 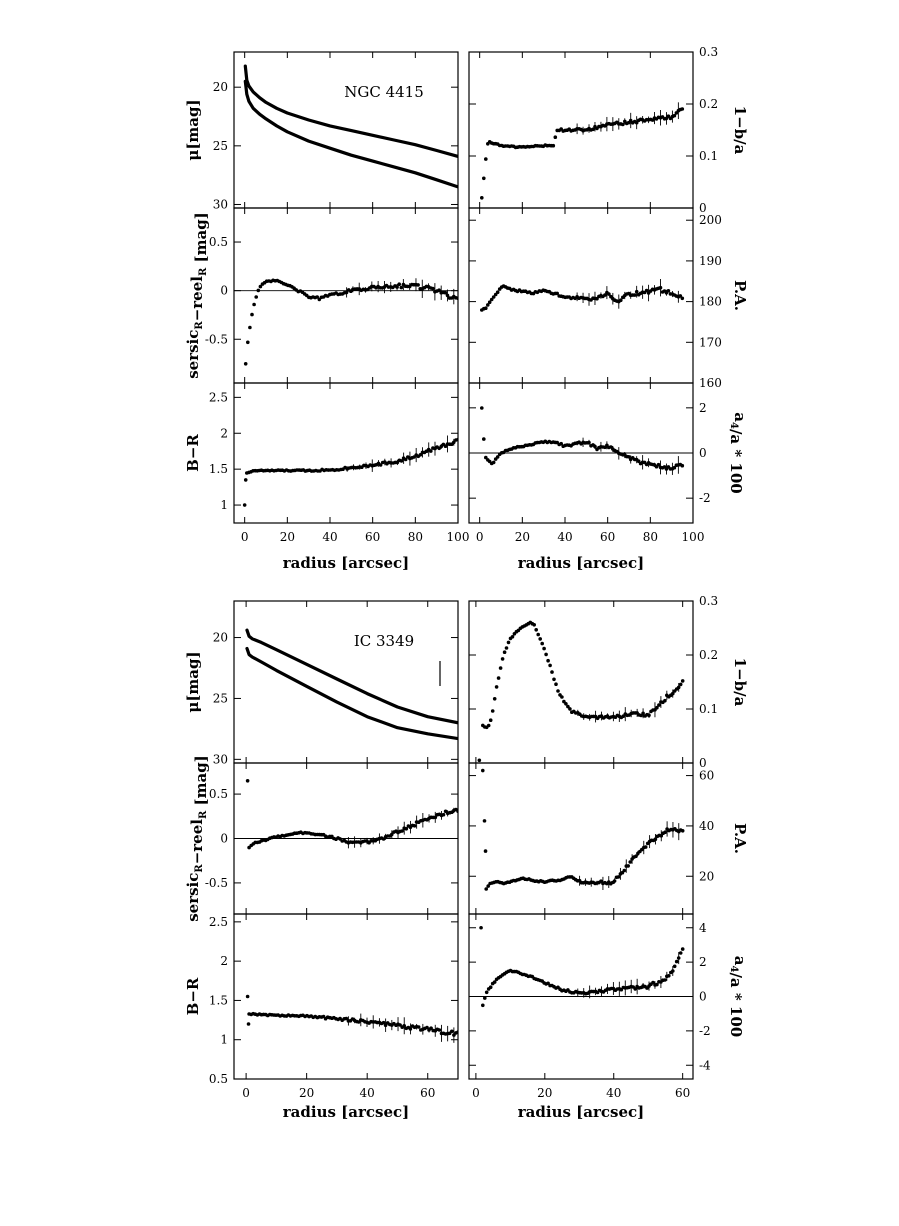 What do you see at coordinates (705, 1065) in the screenshot?
I see `fig2-right-a4-ytick-label: -4` at bounding box center [705, 1065].